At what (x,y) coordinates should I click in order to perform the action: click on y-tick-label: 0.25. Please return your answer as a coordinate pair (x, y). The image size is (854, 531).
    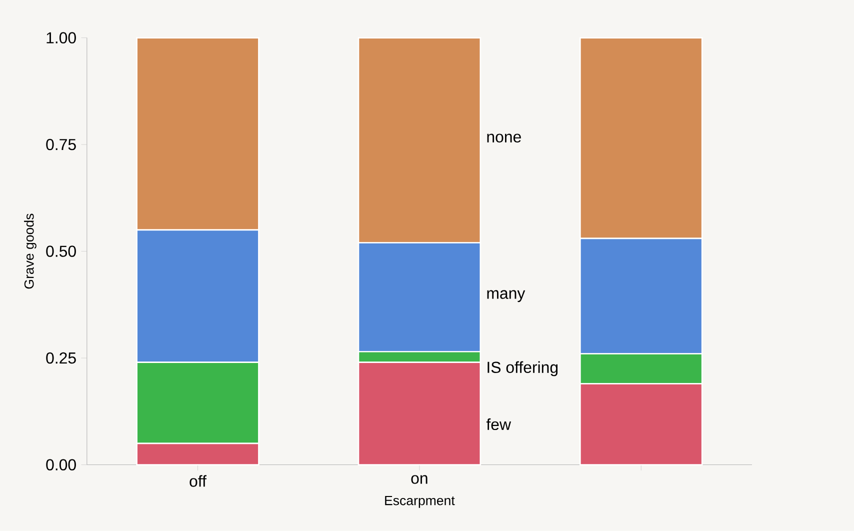
    Looking at the image, I should click on (61, 358).